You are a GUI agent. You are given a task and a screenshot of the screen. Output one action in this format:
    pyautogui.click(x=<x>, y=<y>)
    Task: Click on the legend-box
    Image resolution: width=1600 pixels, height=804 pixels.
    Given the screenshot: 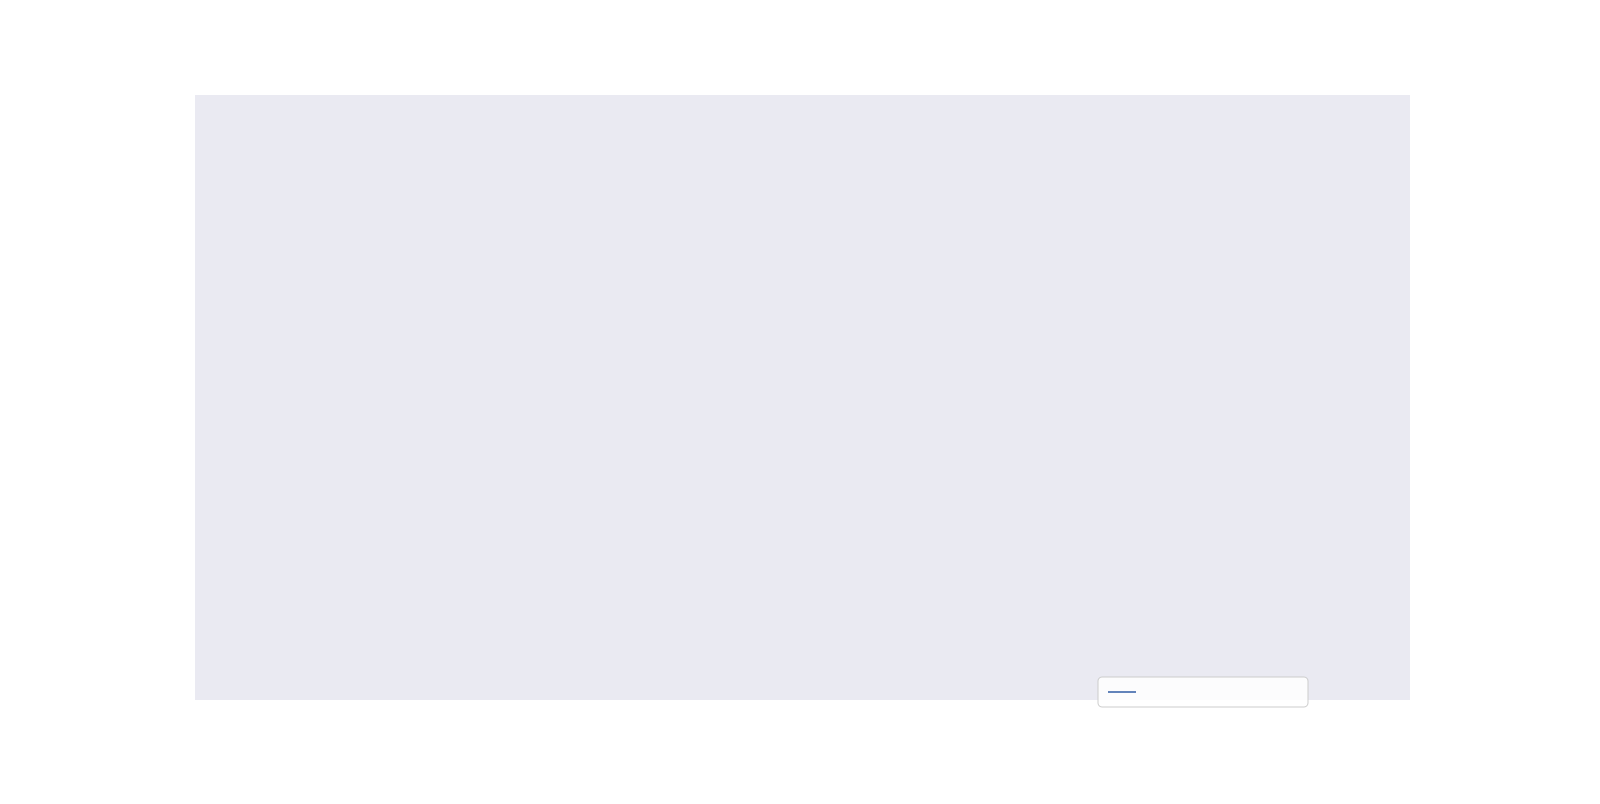 What is the action you would take?
    pyautogui.click(x=1203, y=692)
    